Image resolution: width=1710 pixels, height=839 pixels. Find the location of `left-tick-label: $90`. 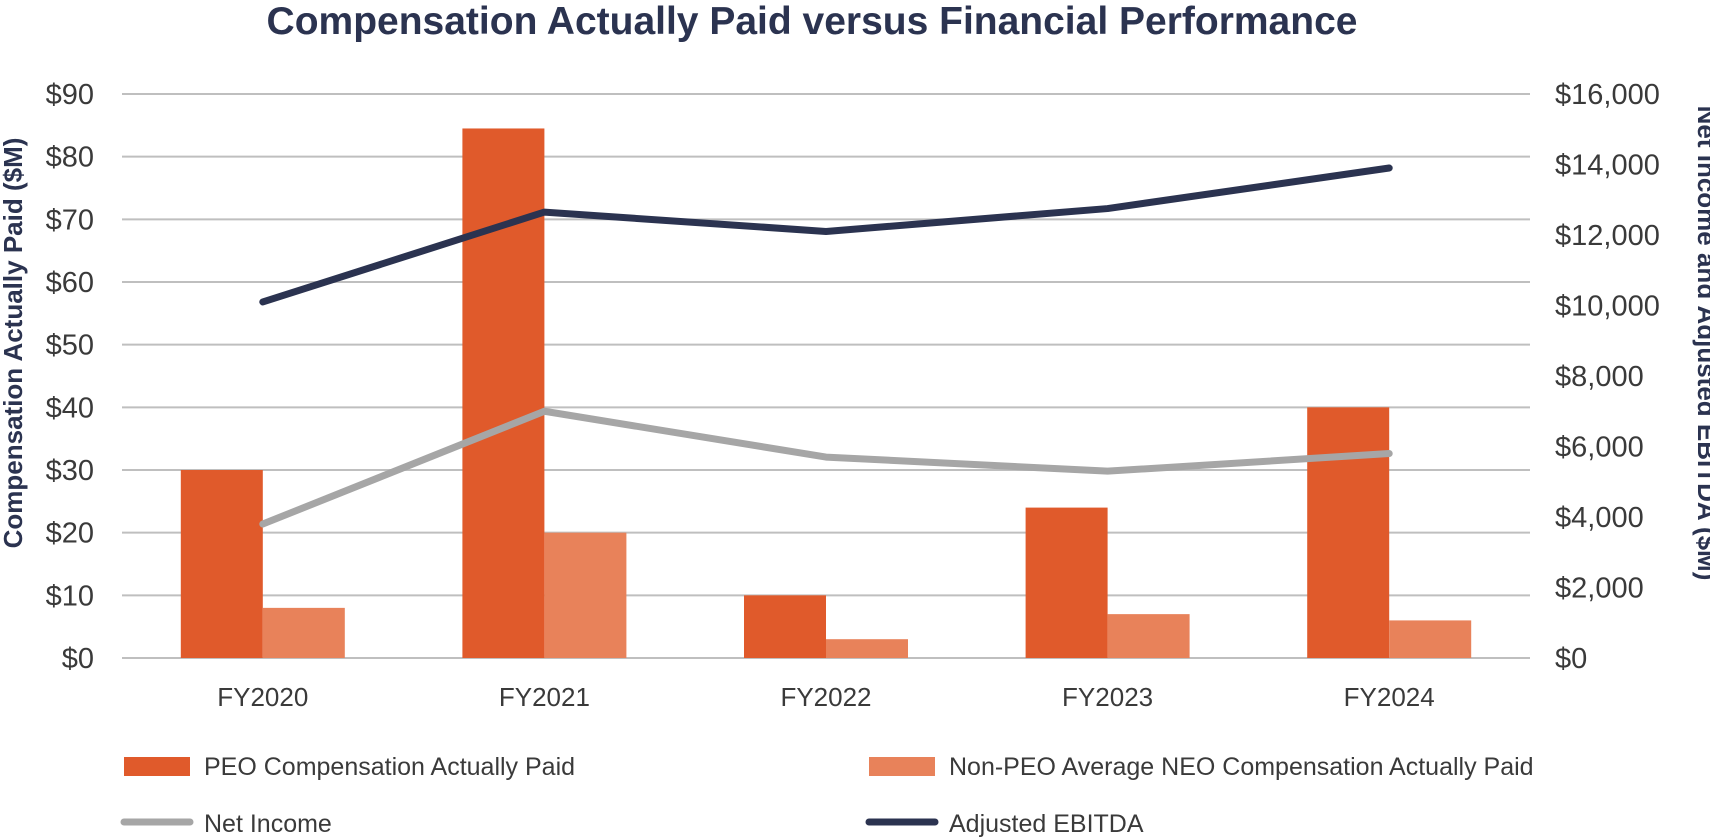

left-tick-label: $90 is located at coordinates (70, 95).